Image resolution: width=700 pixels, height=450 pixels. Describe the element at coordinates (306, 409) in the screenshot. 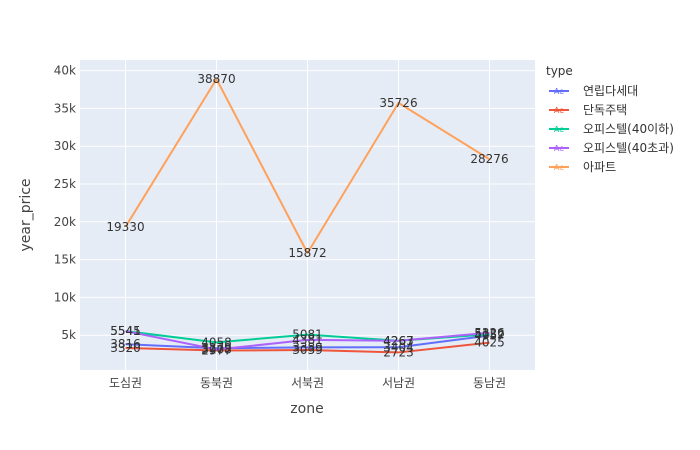

I see `x-axis-title: zone` at that location.